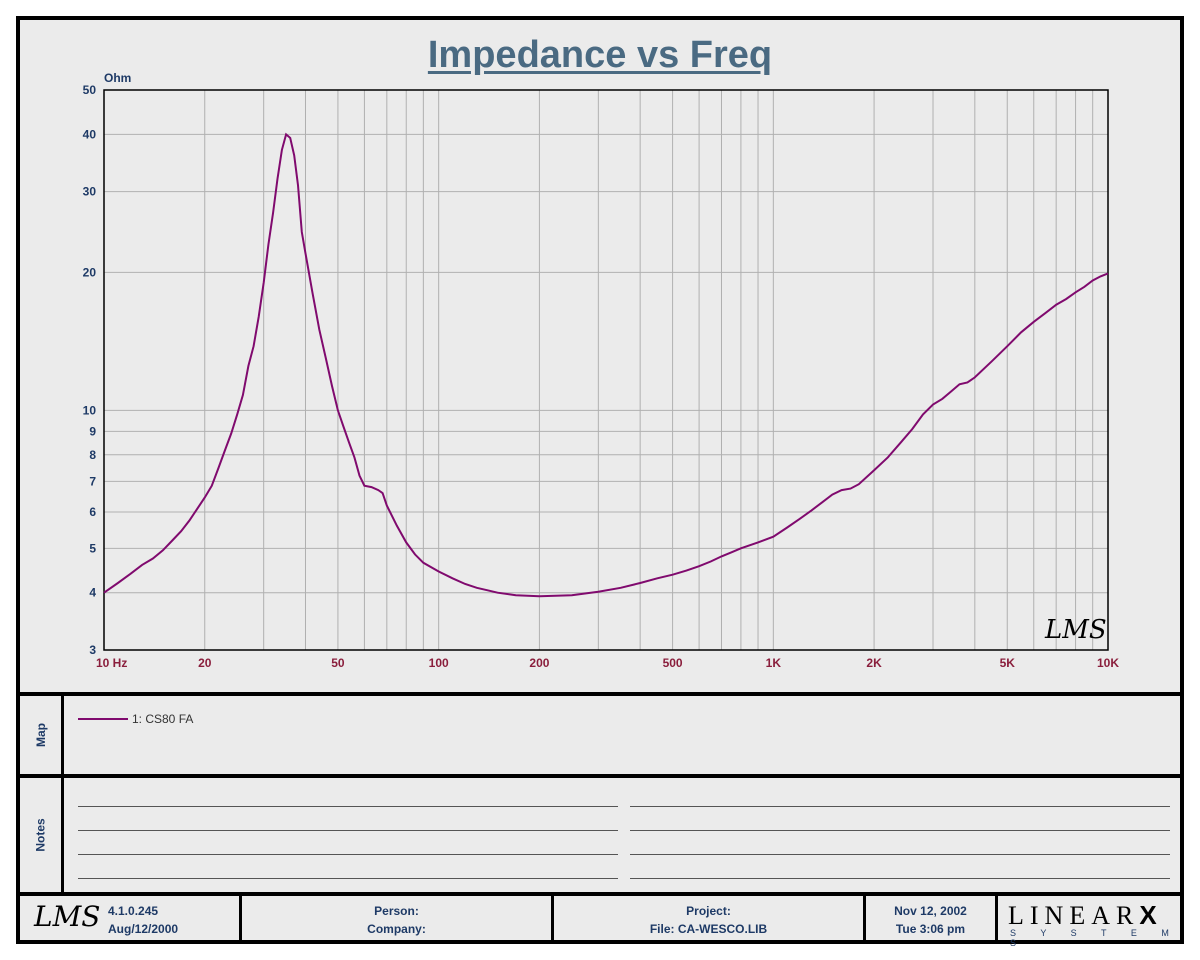 This screenshot has width=1200, height=960. What do you see at coordinates (111, 663) in the screenshot?
I see `x-tick-label: 10 Hz` at bounding box center [111, 663].